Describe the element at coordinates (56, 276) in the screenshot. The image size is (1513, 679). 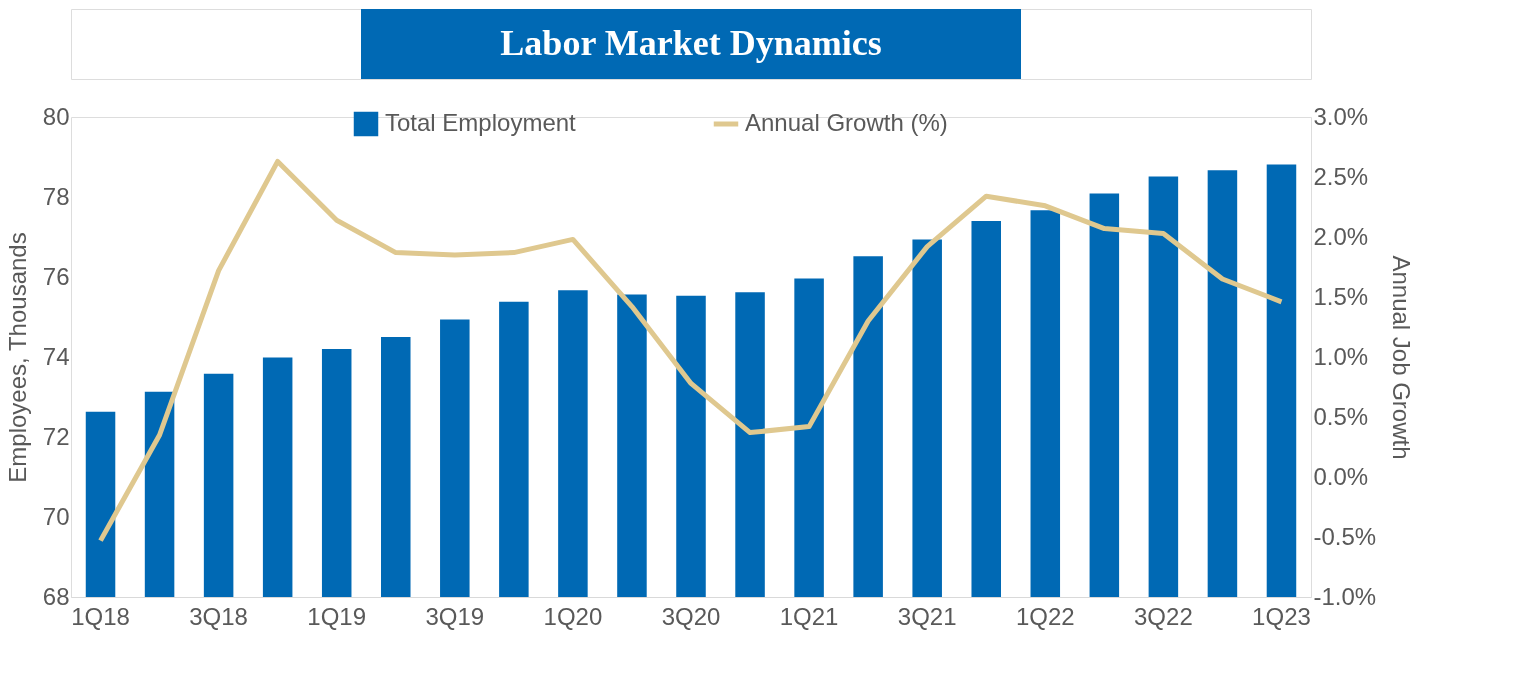
I see `y-tick-label: 76` at that location.